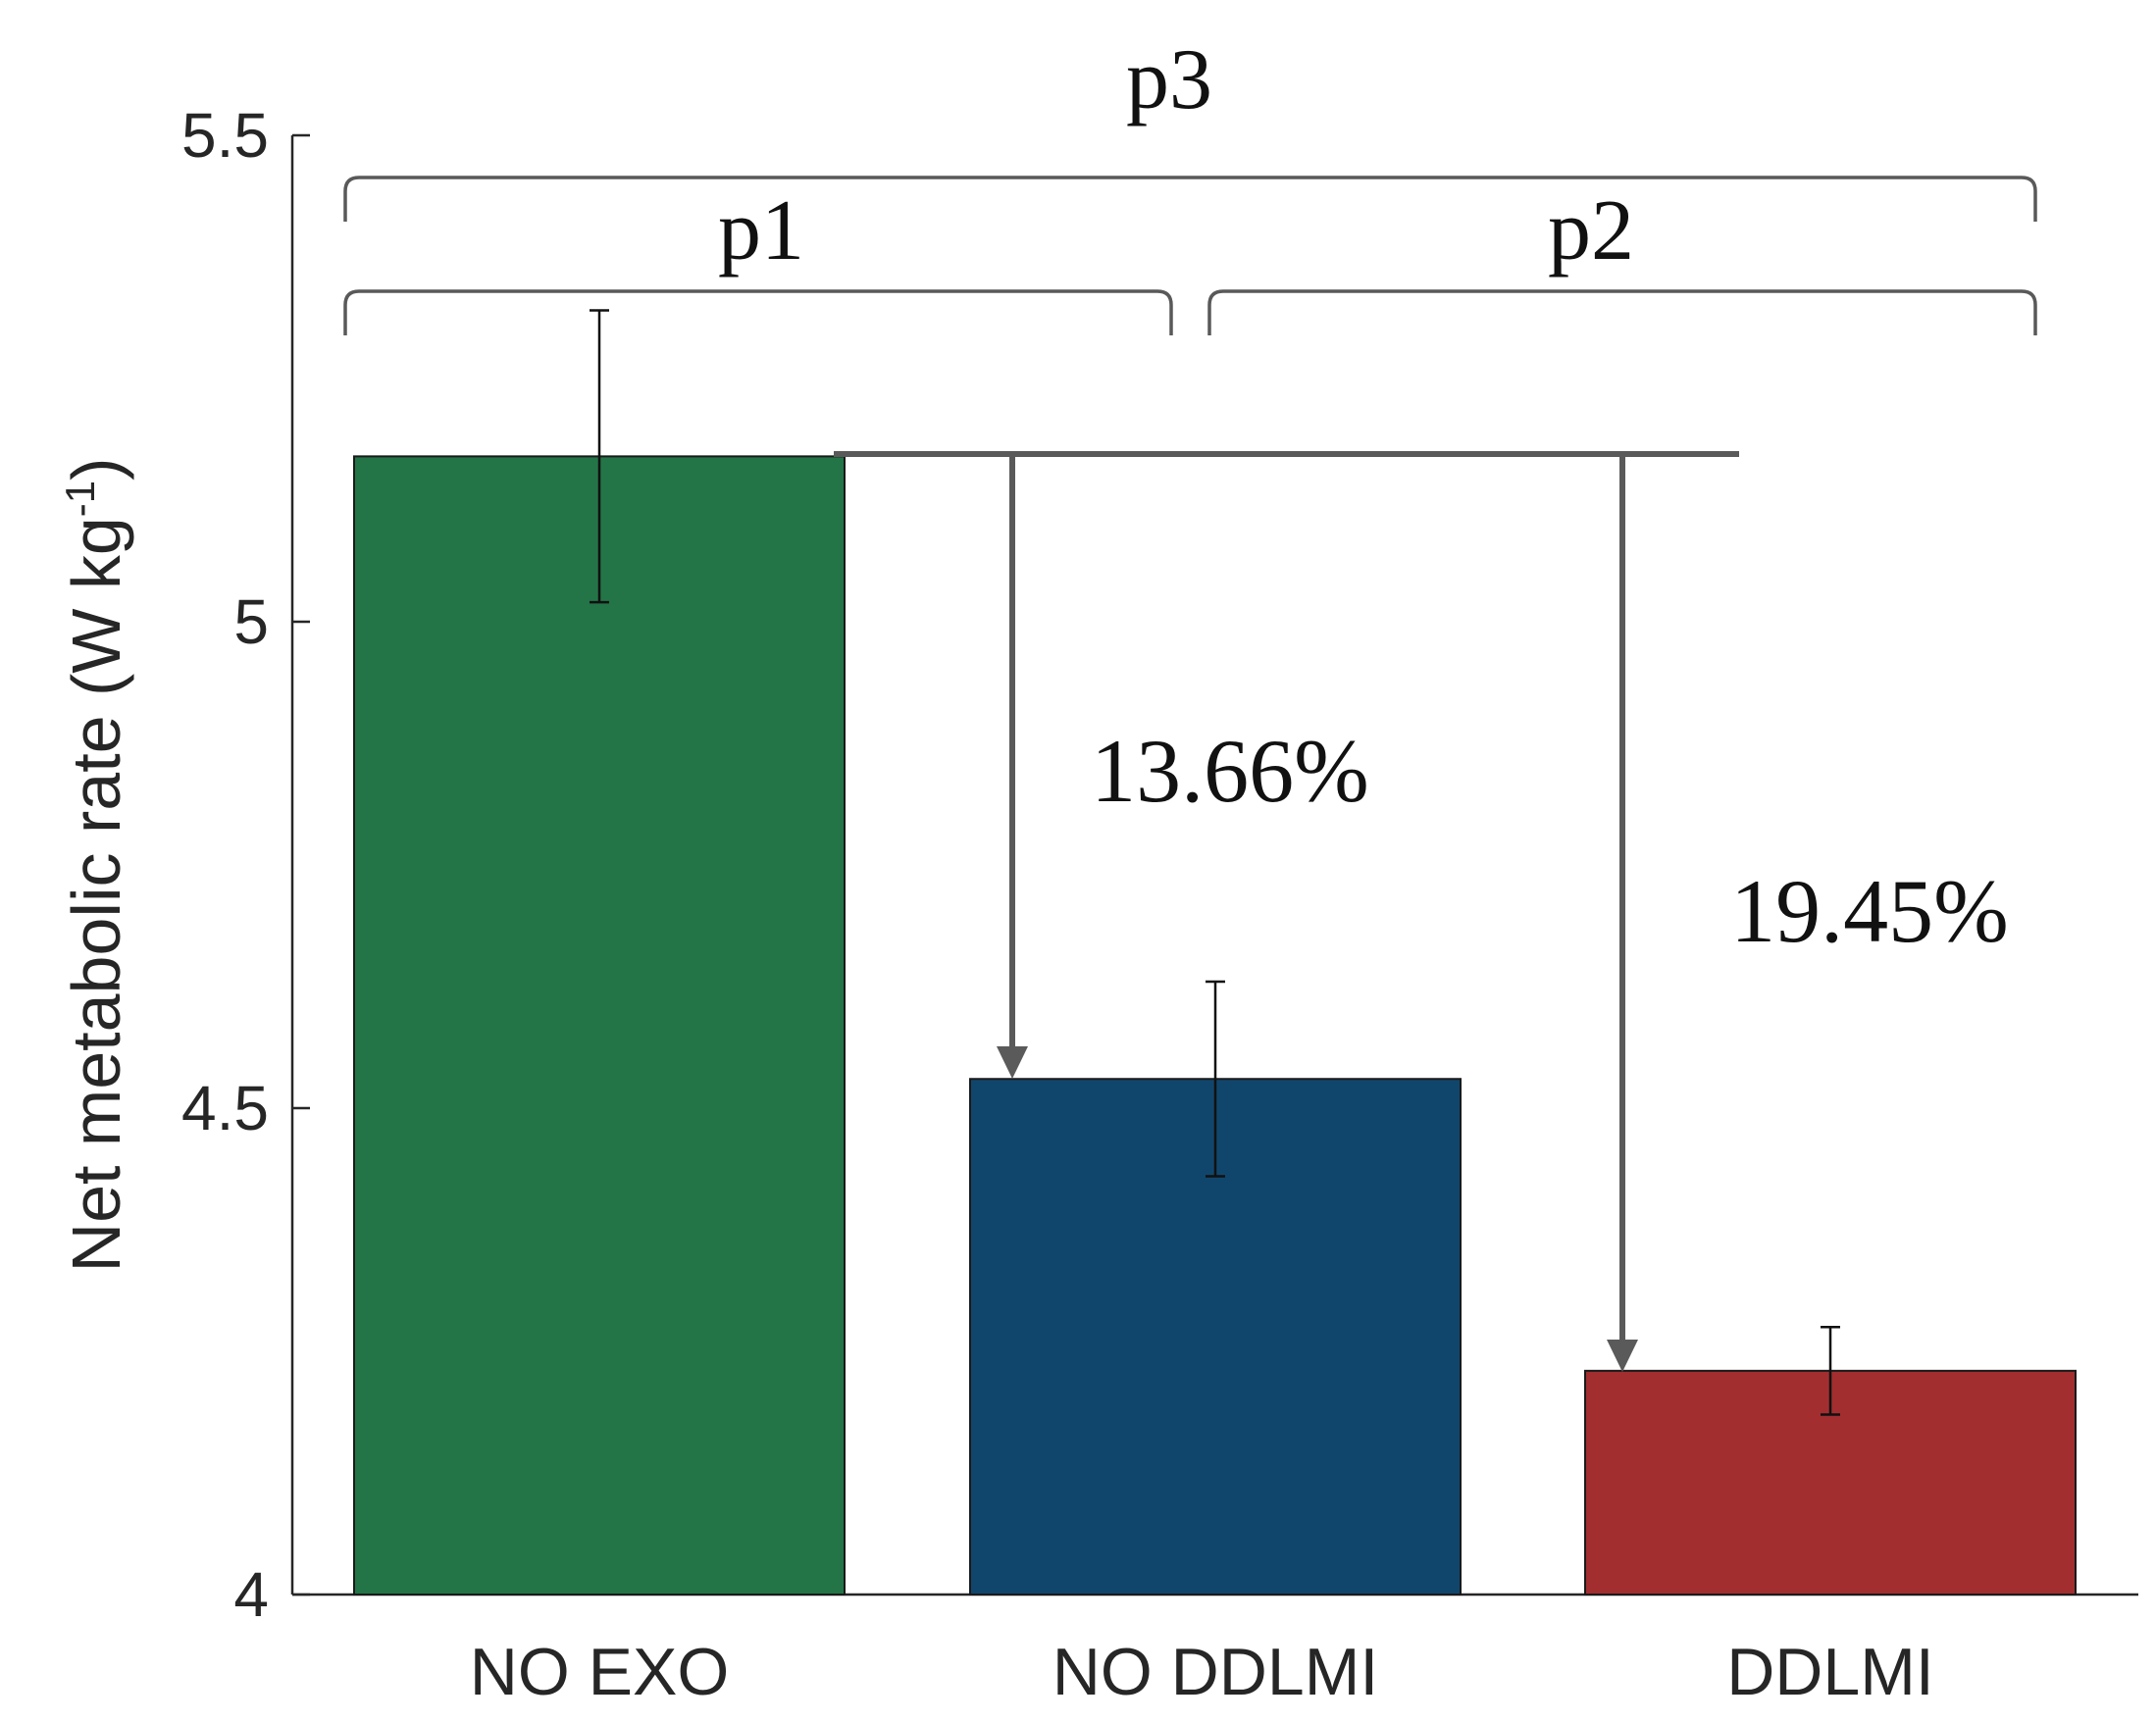 The height and width of the screenshot is (1723, 2156). Describe the element at coordinates (96, 894) in the screenshot. I see `y-axis-label-main: Net metabolic rate (W kg` at that location.